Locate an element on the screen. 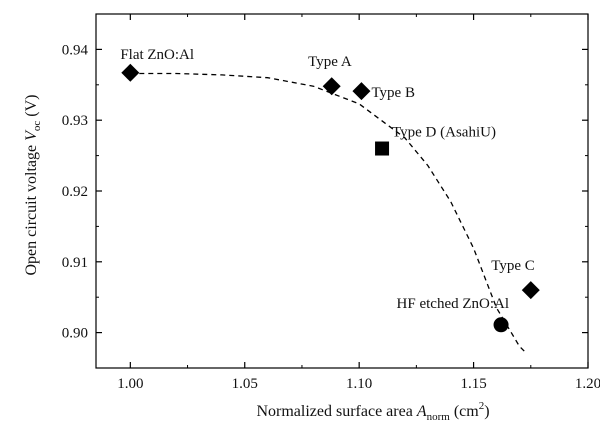 This screenshot has height=443, width=600. point-type-b is located at coordinates (361, 91).